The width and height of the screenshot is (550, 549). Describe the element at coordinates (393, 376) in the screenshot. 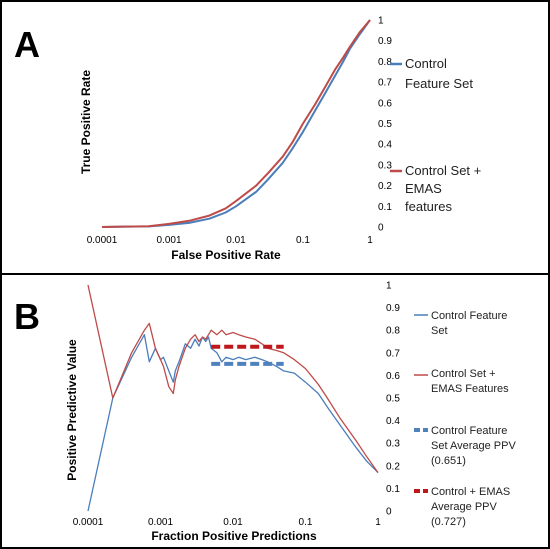

I see `panel-b-y-tick-label: 0.6` at that location.